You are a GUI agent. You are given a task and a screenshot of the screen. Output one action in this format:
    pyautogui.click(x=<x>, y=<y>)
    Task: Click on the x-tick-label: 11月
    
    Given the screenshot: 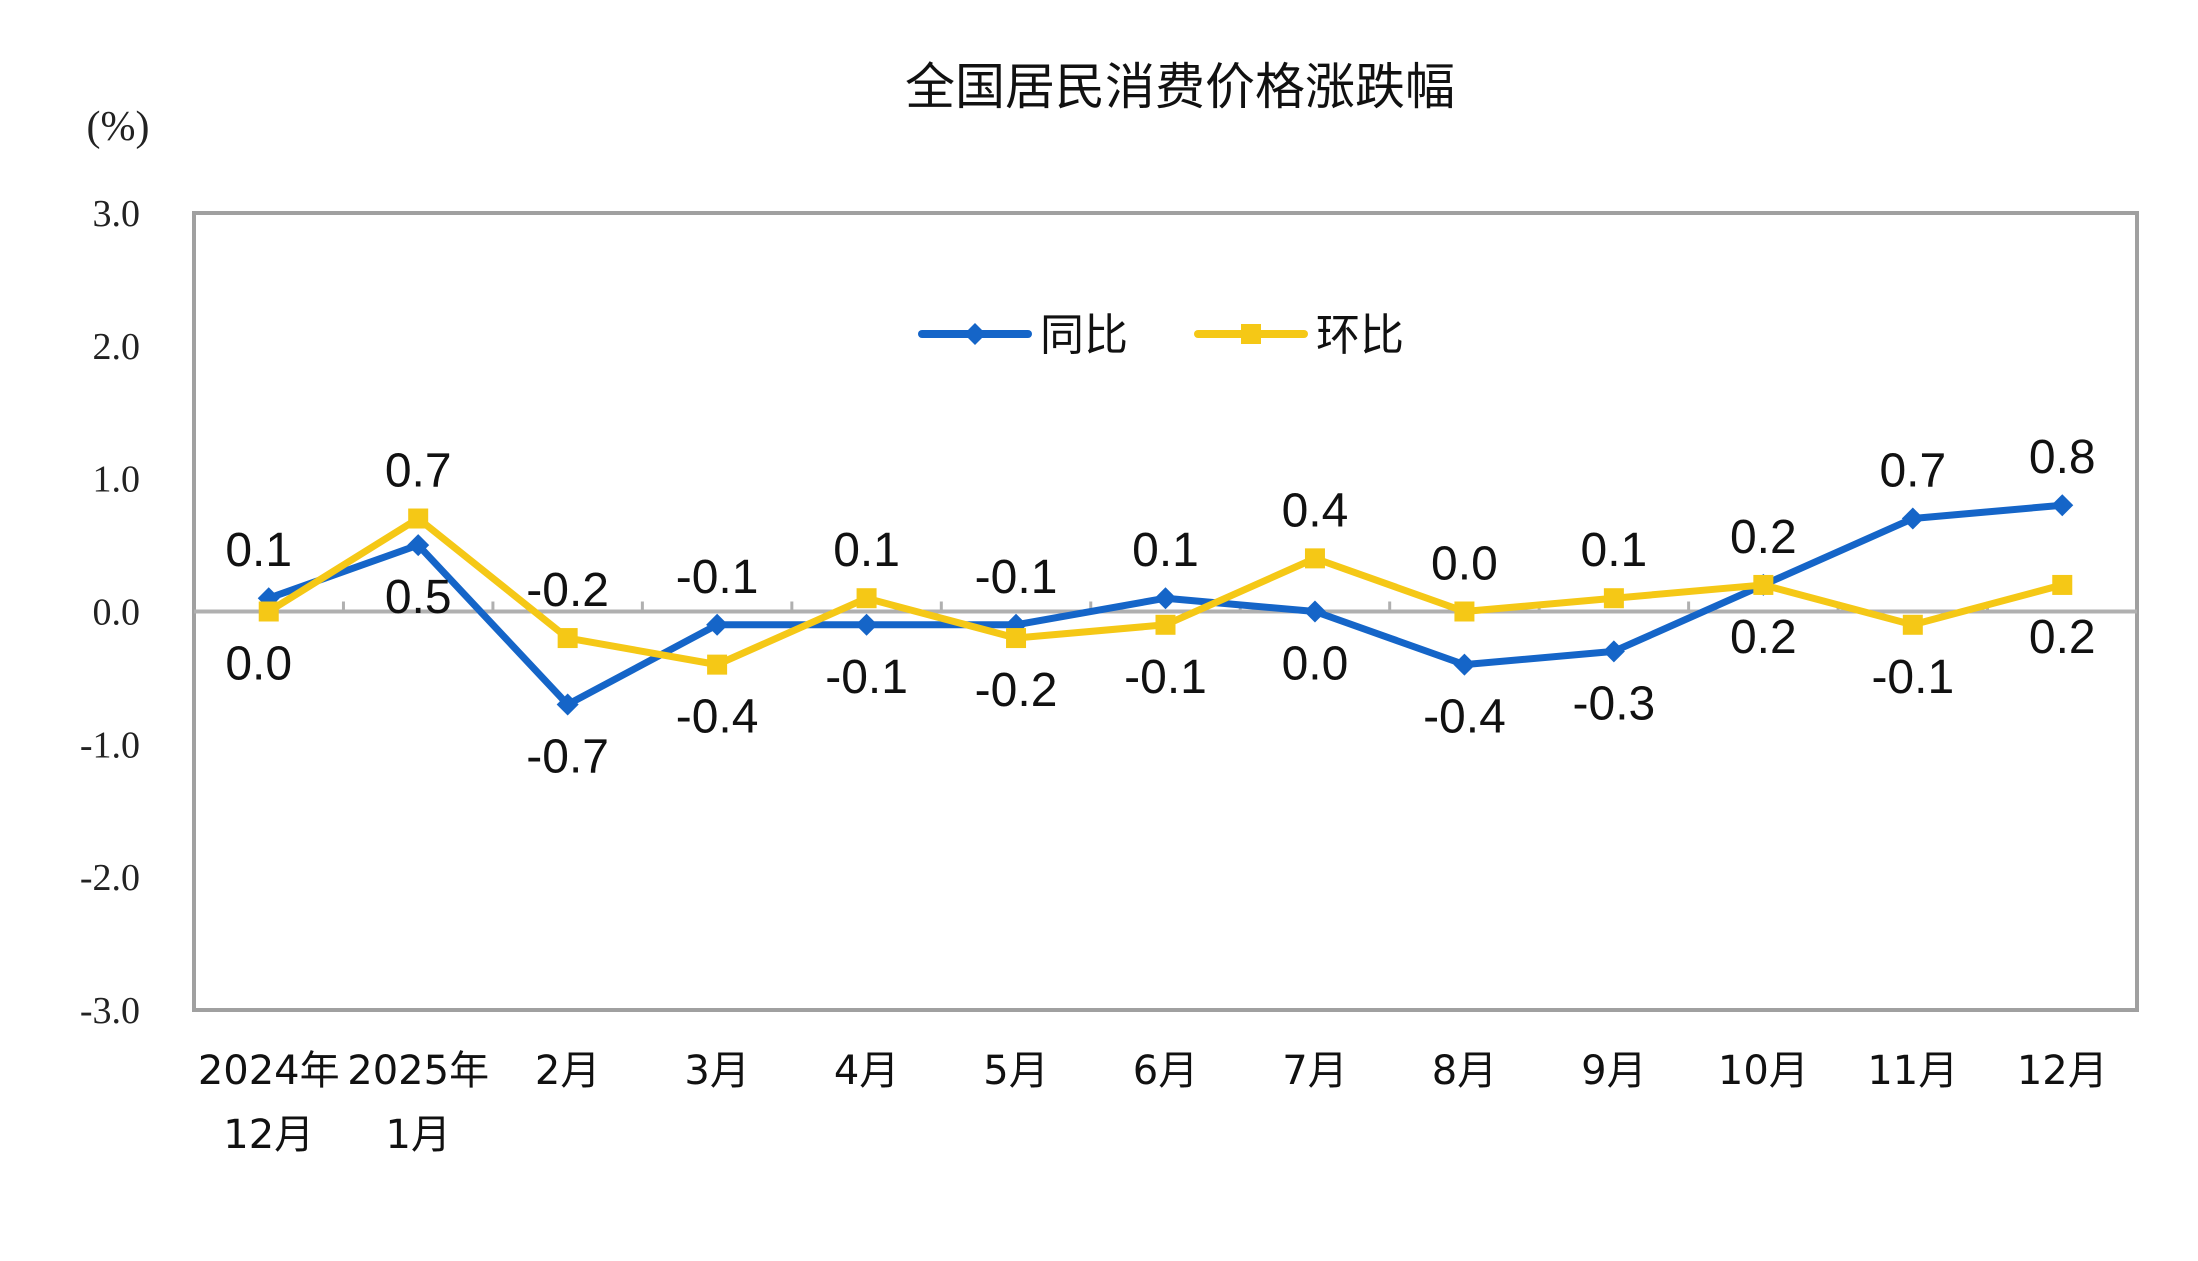 What is the action you would take?
    pyautogui.click(x=1912, y=1071)
    